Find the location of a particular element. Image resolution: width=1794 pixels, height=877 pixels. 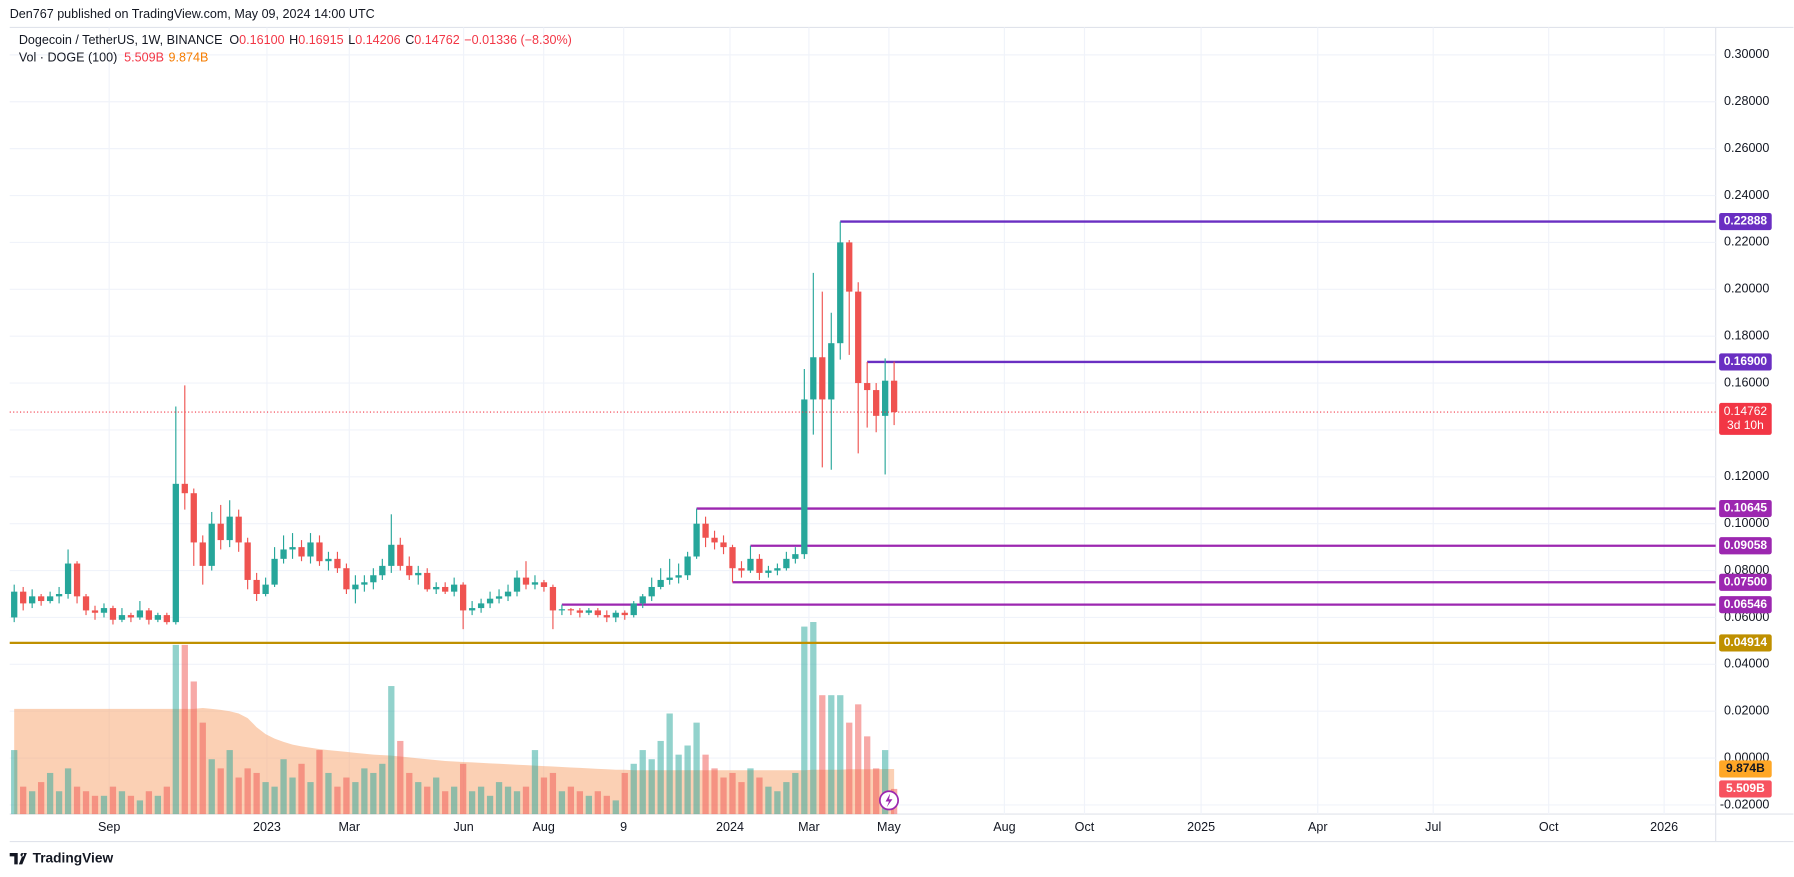

x-tick-label: 9 is located at coordinates (623, 827).